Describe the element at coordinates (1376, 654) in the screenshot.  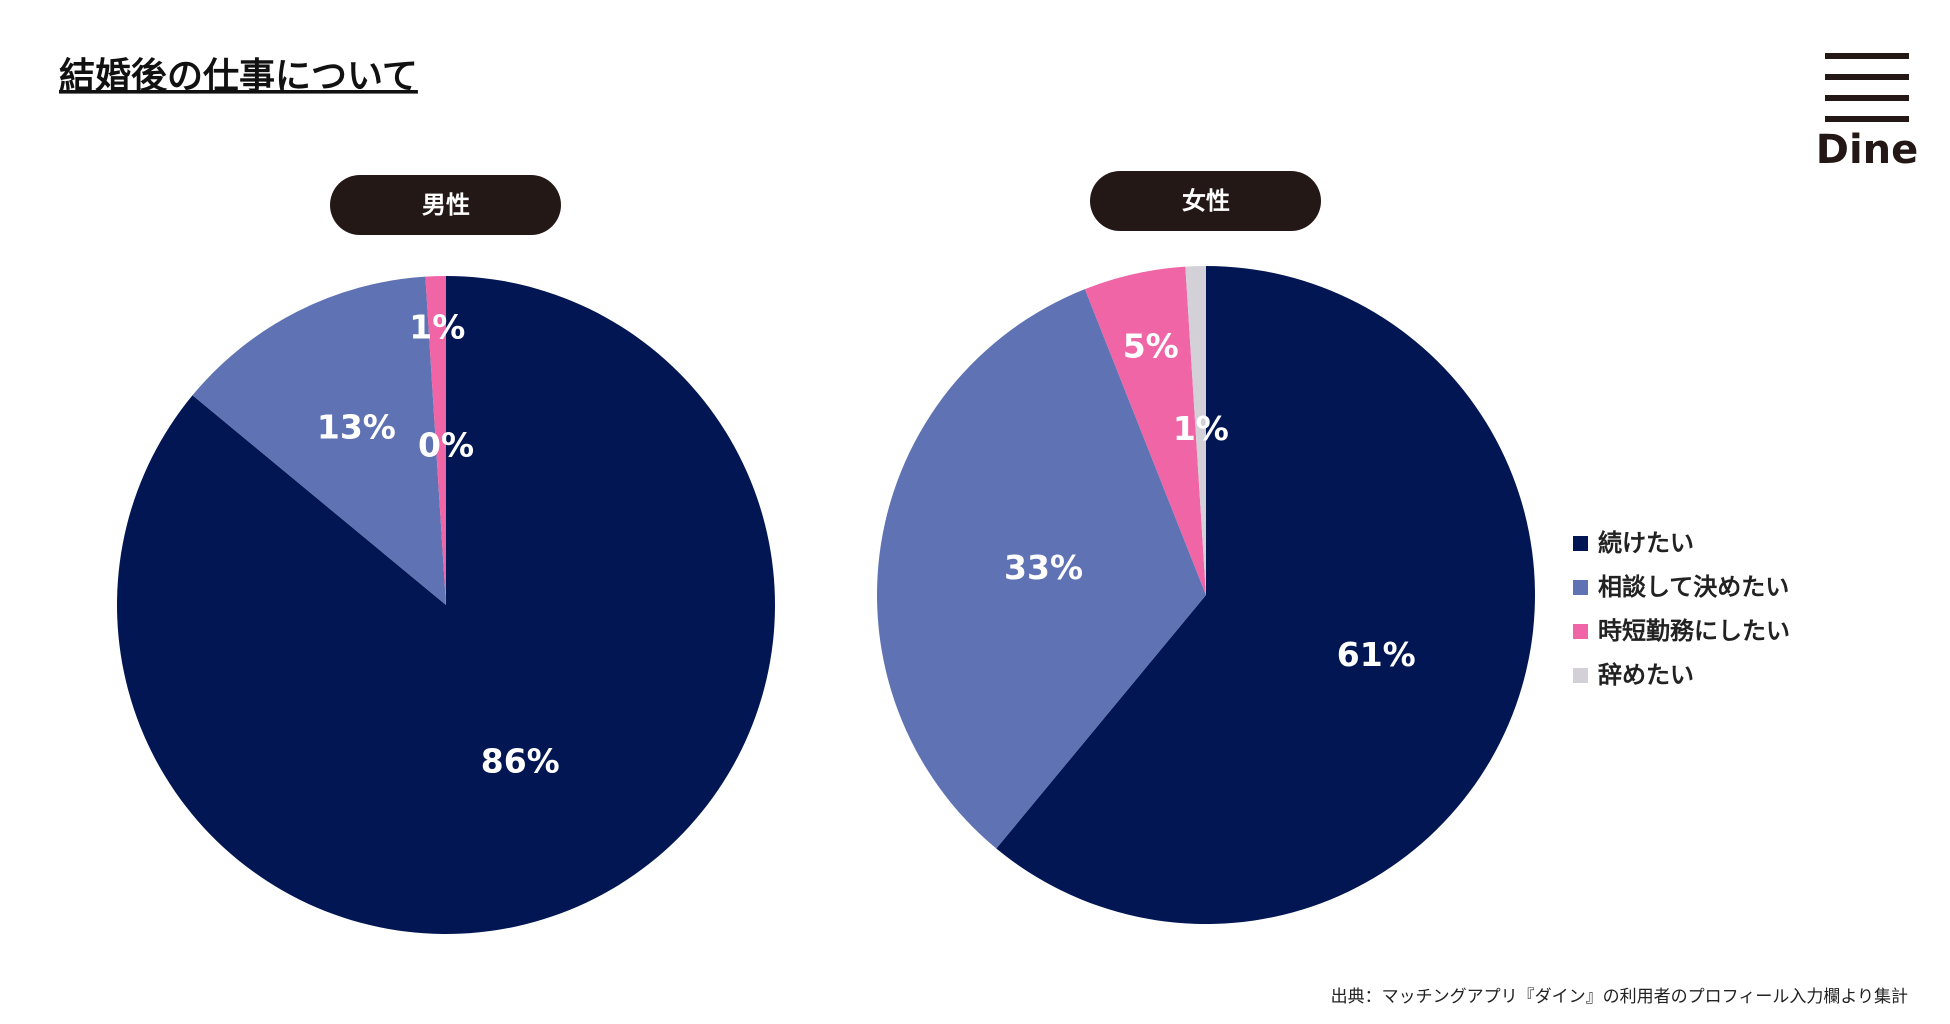
I see `data-label: 61%` at that location.